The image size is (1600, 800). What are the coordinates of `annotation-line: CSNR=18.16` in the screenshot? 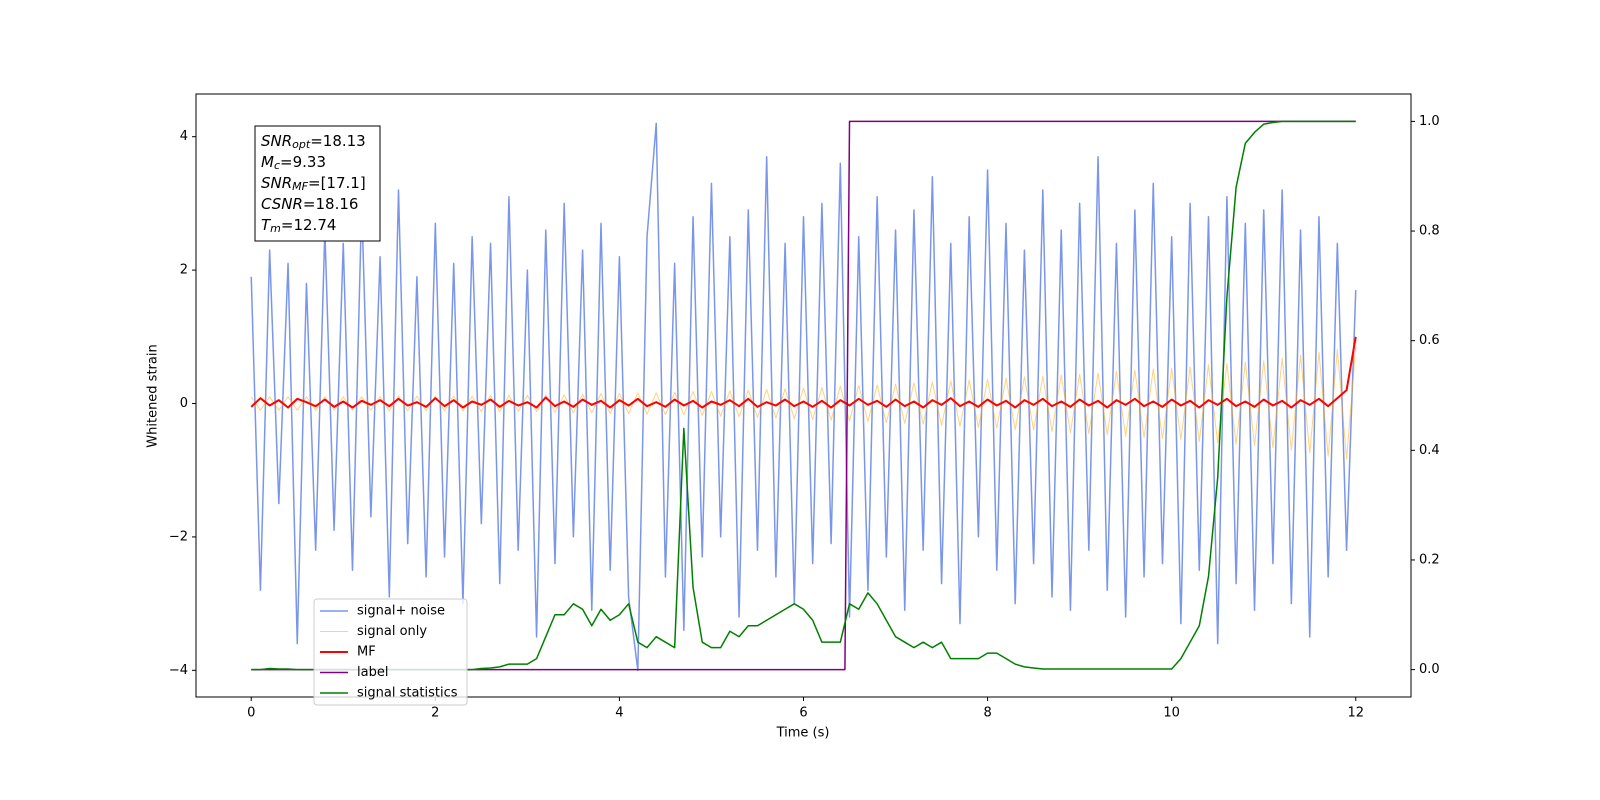 It's located at (309, 204).